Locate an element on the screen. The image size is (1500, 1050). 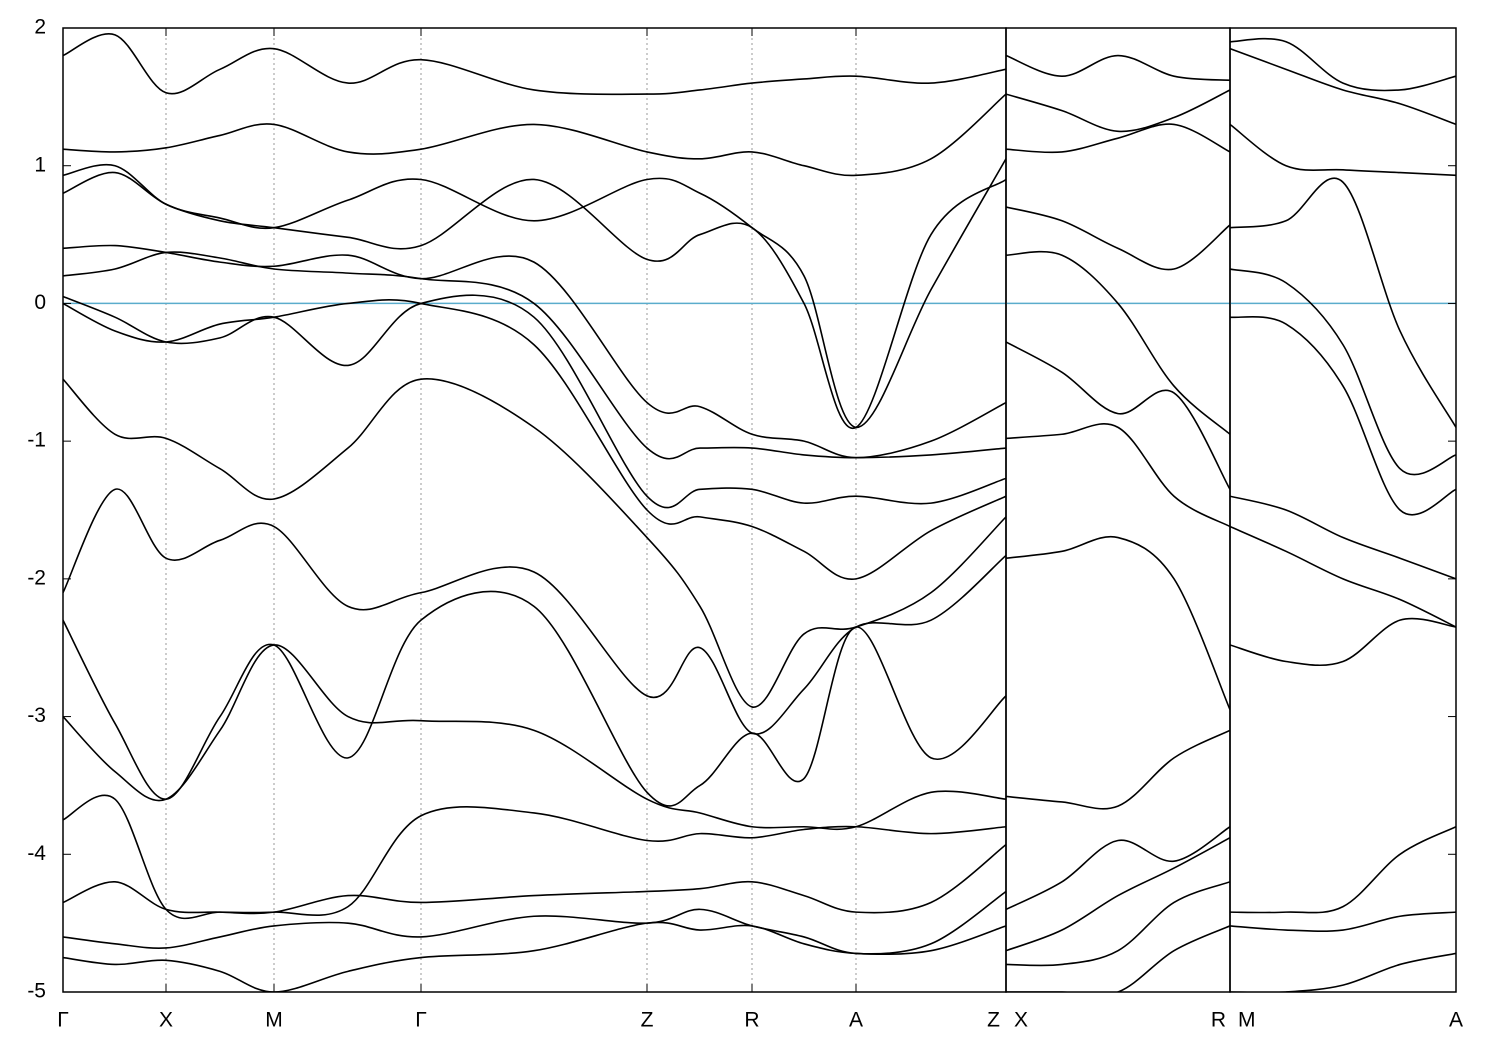
y-tick-label: -1 is located at coordinates (36, 440).